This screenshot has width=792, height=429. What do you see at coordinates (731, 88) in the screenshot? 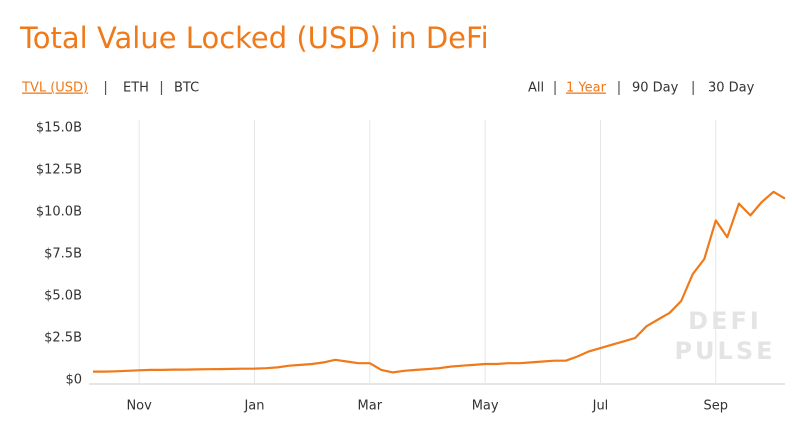
I see `tab: 30 Day` at bounding box center [731, 88].